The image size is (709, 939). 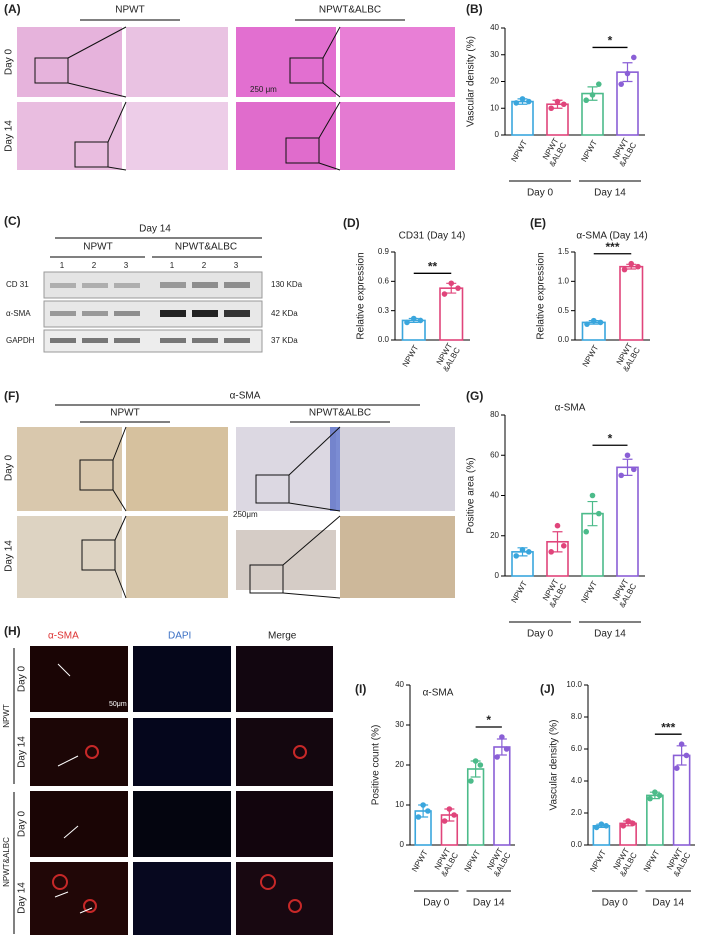 What do you see at coordinates (376, 765) in the screenshot?
I see `y-axis-label: Positive count (%)` at bounding box center [376, 765].